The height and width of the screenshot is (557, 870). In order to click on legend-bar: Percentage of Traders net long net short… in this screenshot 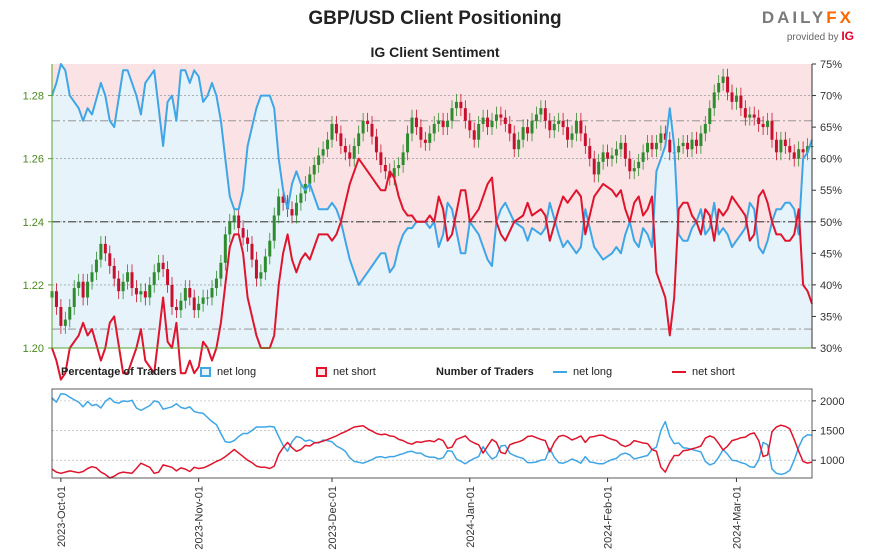, I will do `click(435, 376)`.